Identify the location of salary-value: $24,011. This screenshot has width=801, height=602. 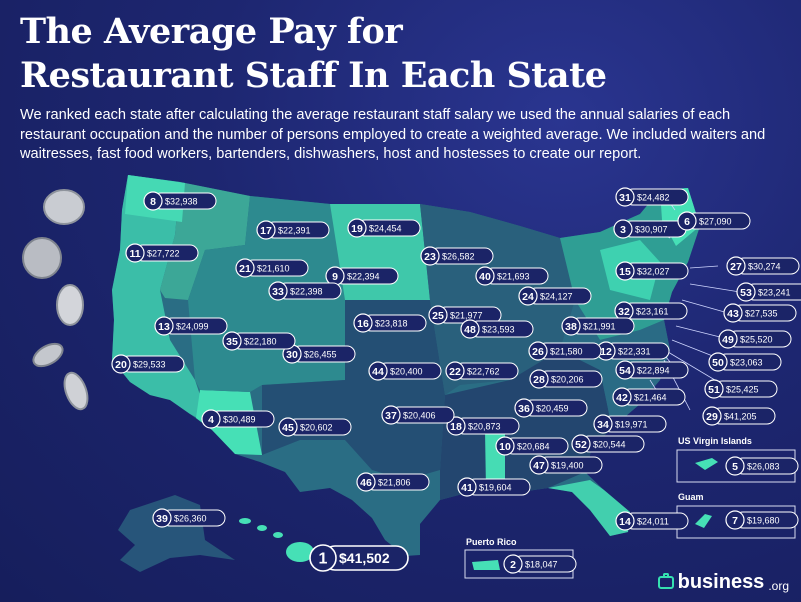
(653, 521).